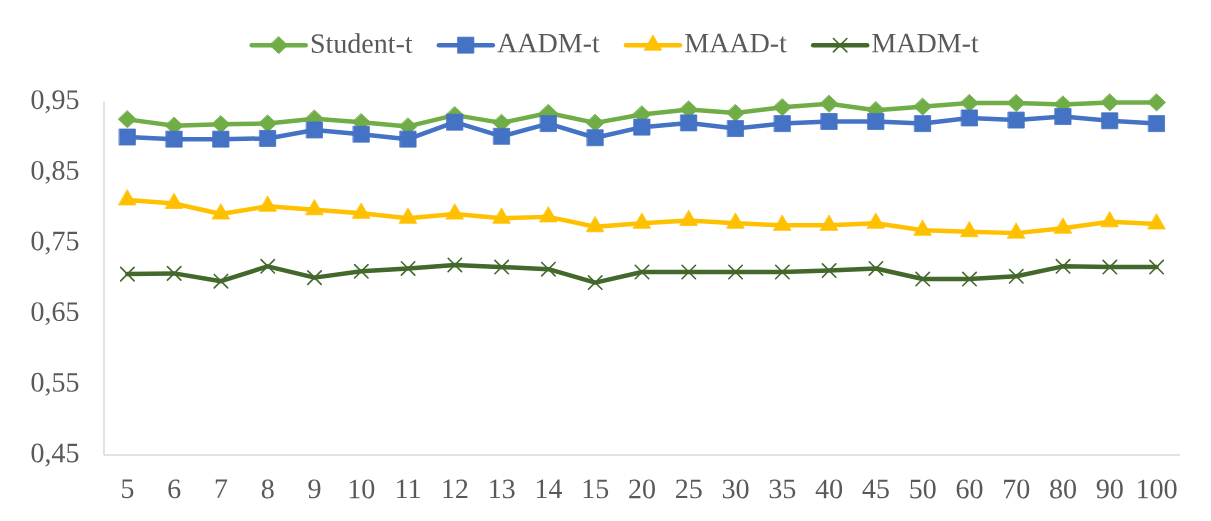 The width and height of the screenshot is (1211, 521). Describe the element at coordinates (923, 489) in the screenshot. I see `x-tick-label: 50` at that location.